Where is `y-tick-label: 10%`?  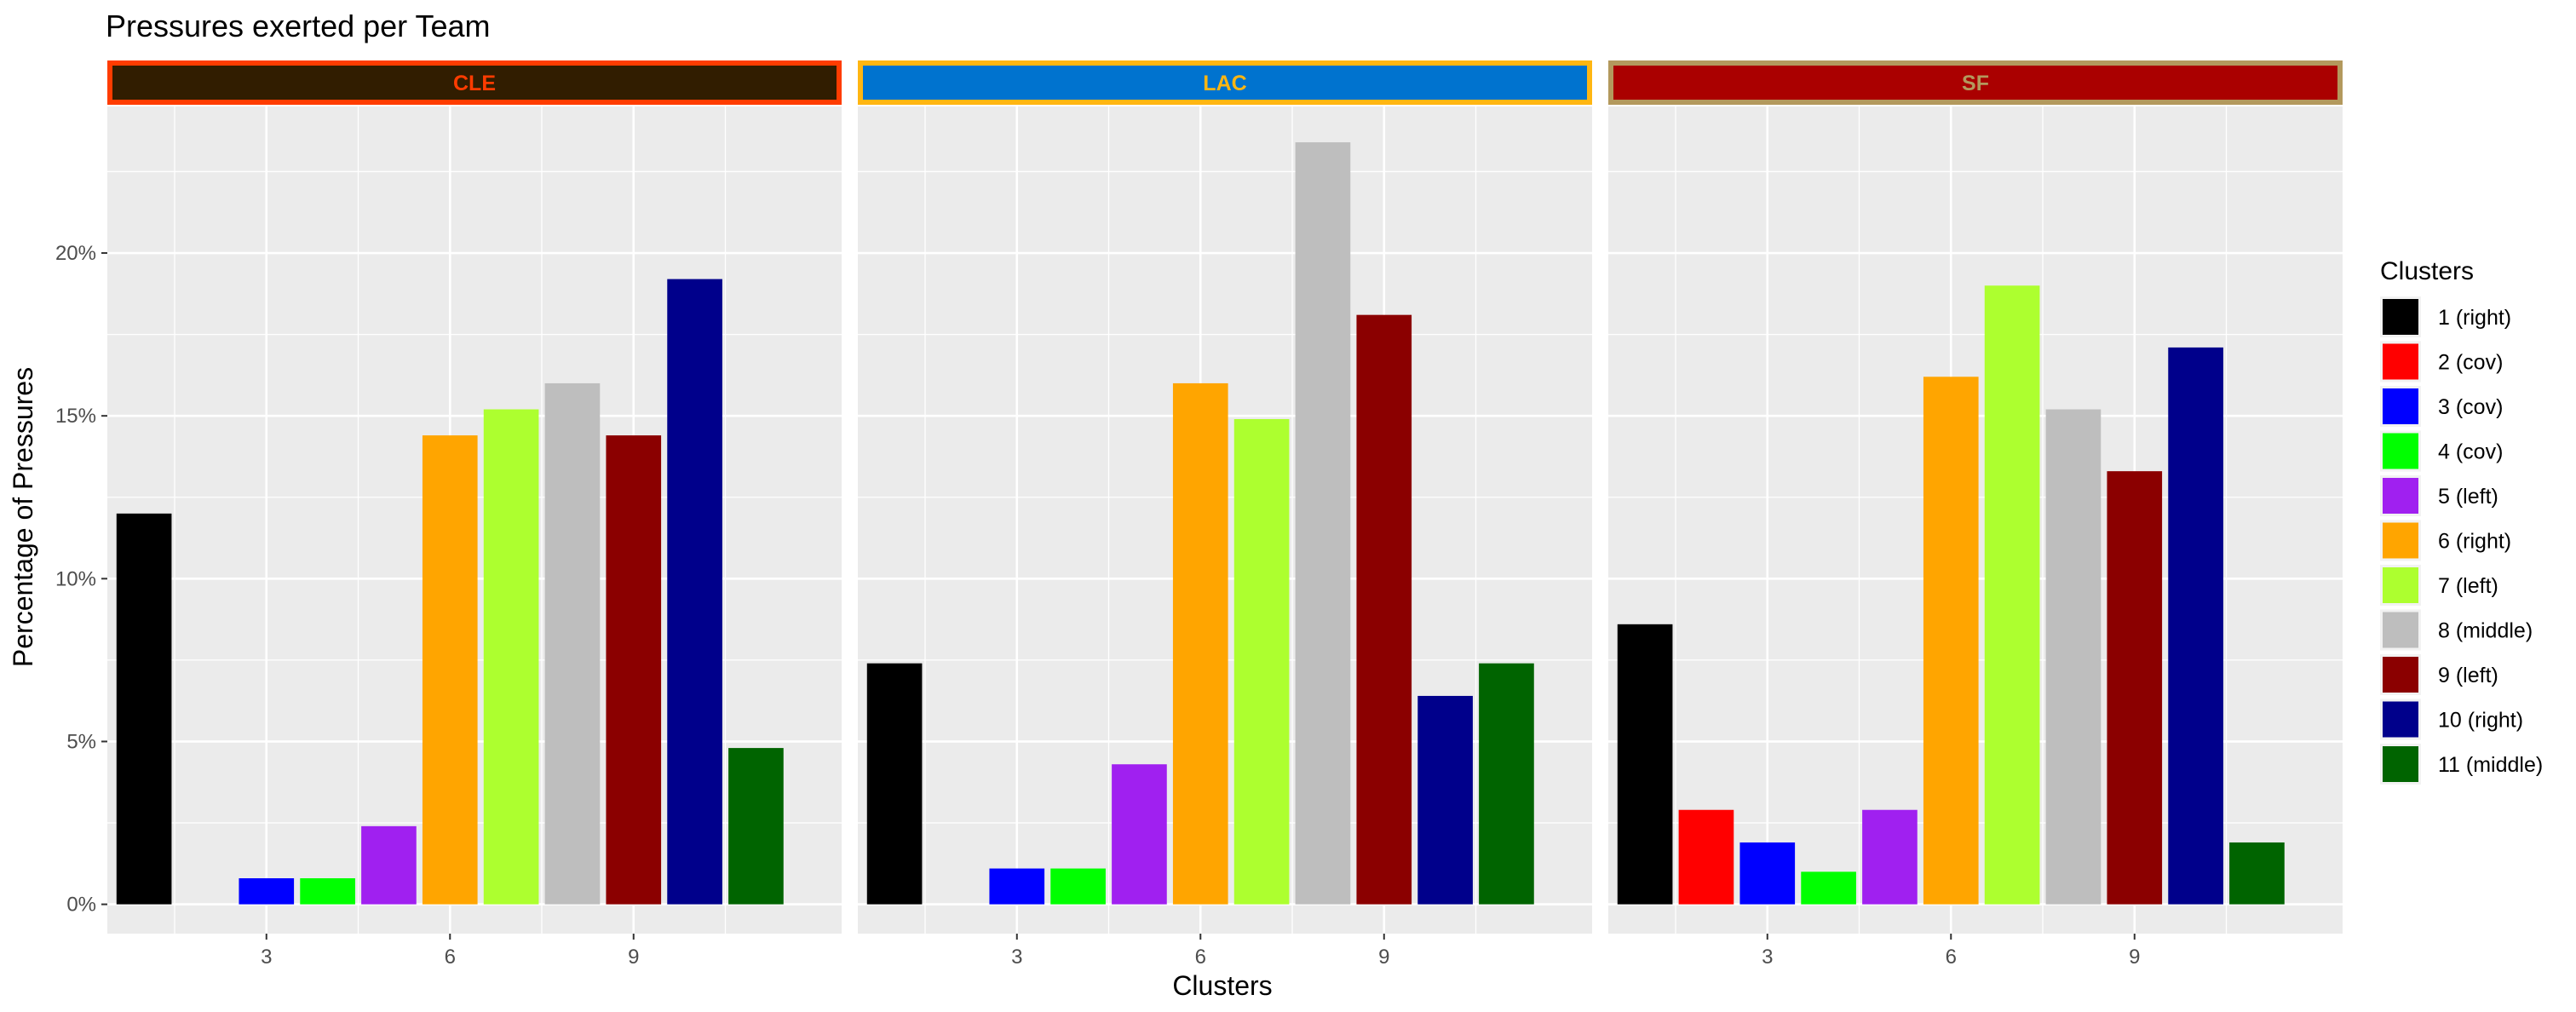 y-tick-label: 10% is located at coordinates (75, 579).